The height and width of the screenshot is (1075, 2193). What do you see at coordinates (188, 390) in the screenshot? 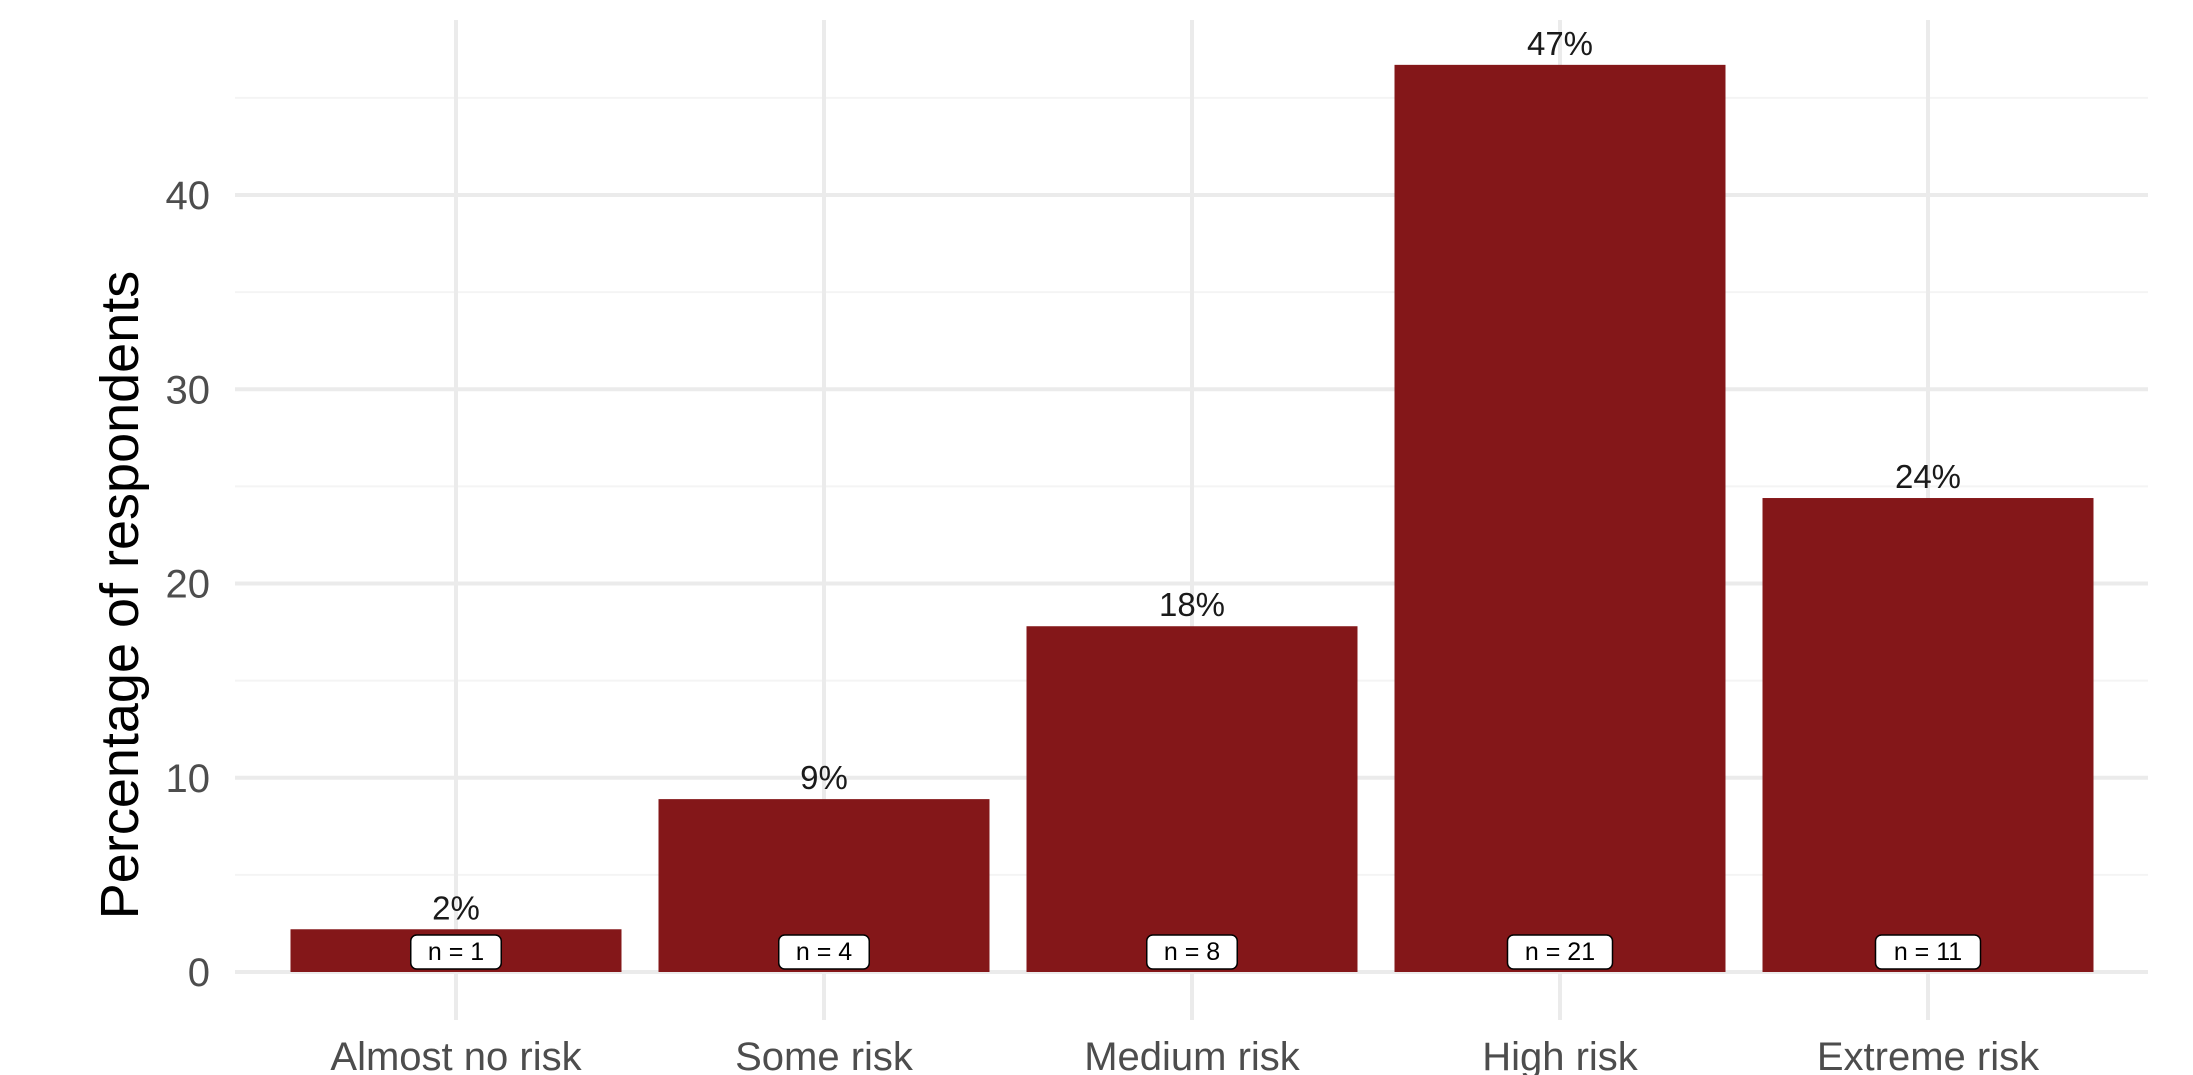
I see `y-tick-label: 30` at bounding box center [188, 390].